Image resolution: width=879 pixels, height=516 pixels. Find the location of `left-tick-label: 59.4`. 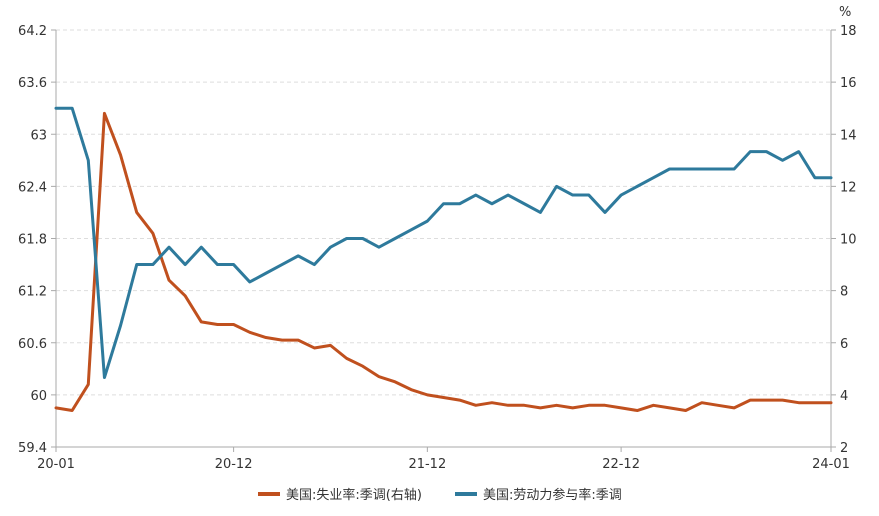

left-tick-label: 59.4 is located at coordinates (32, 448).